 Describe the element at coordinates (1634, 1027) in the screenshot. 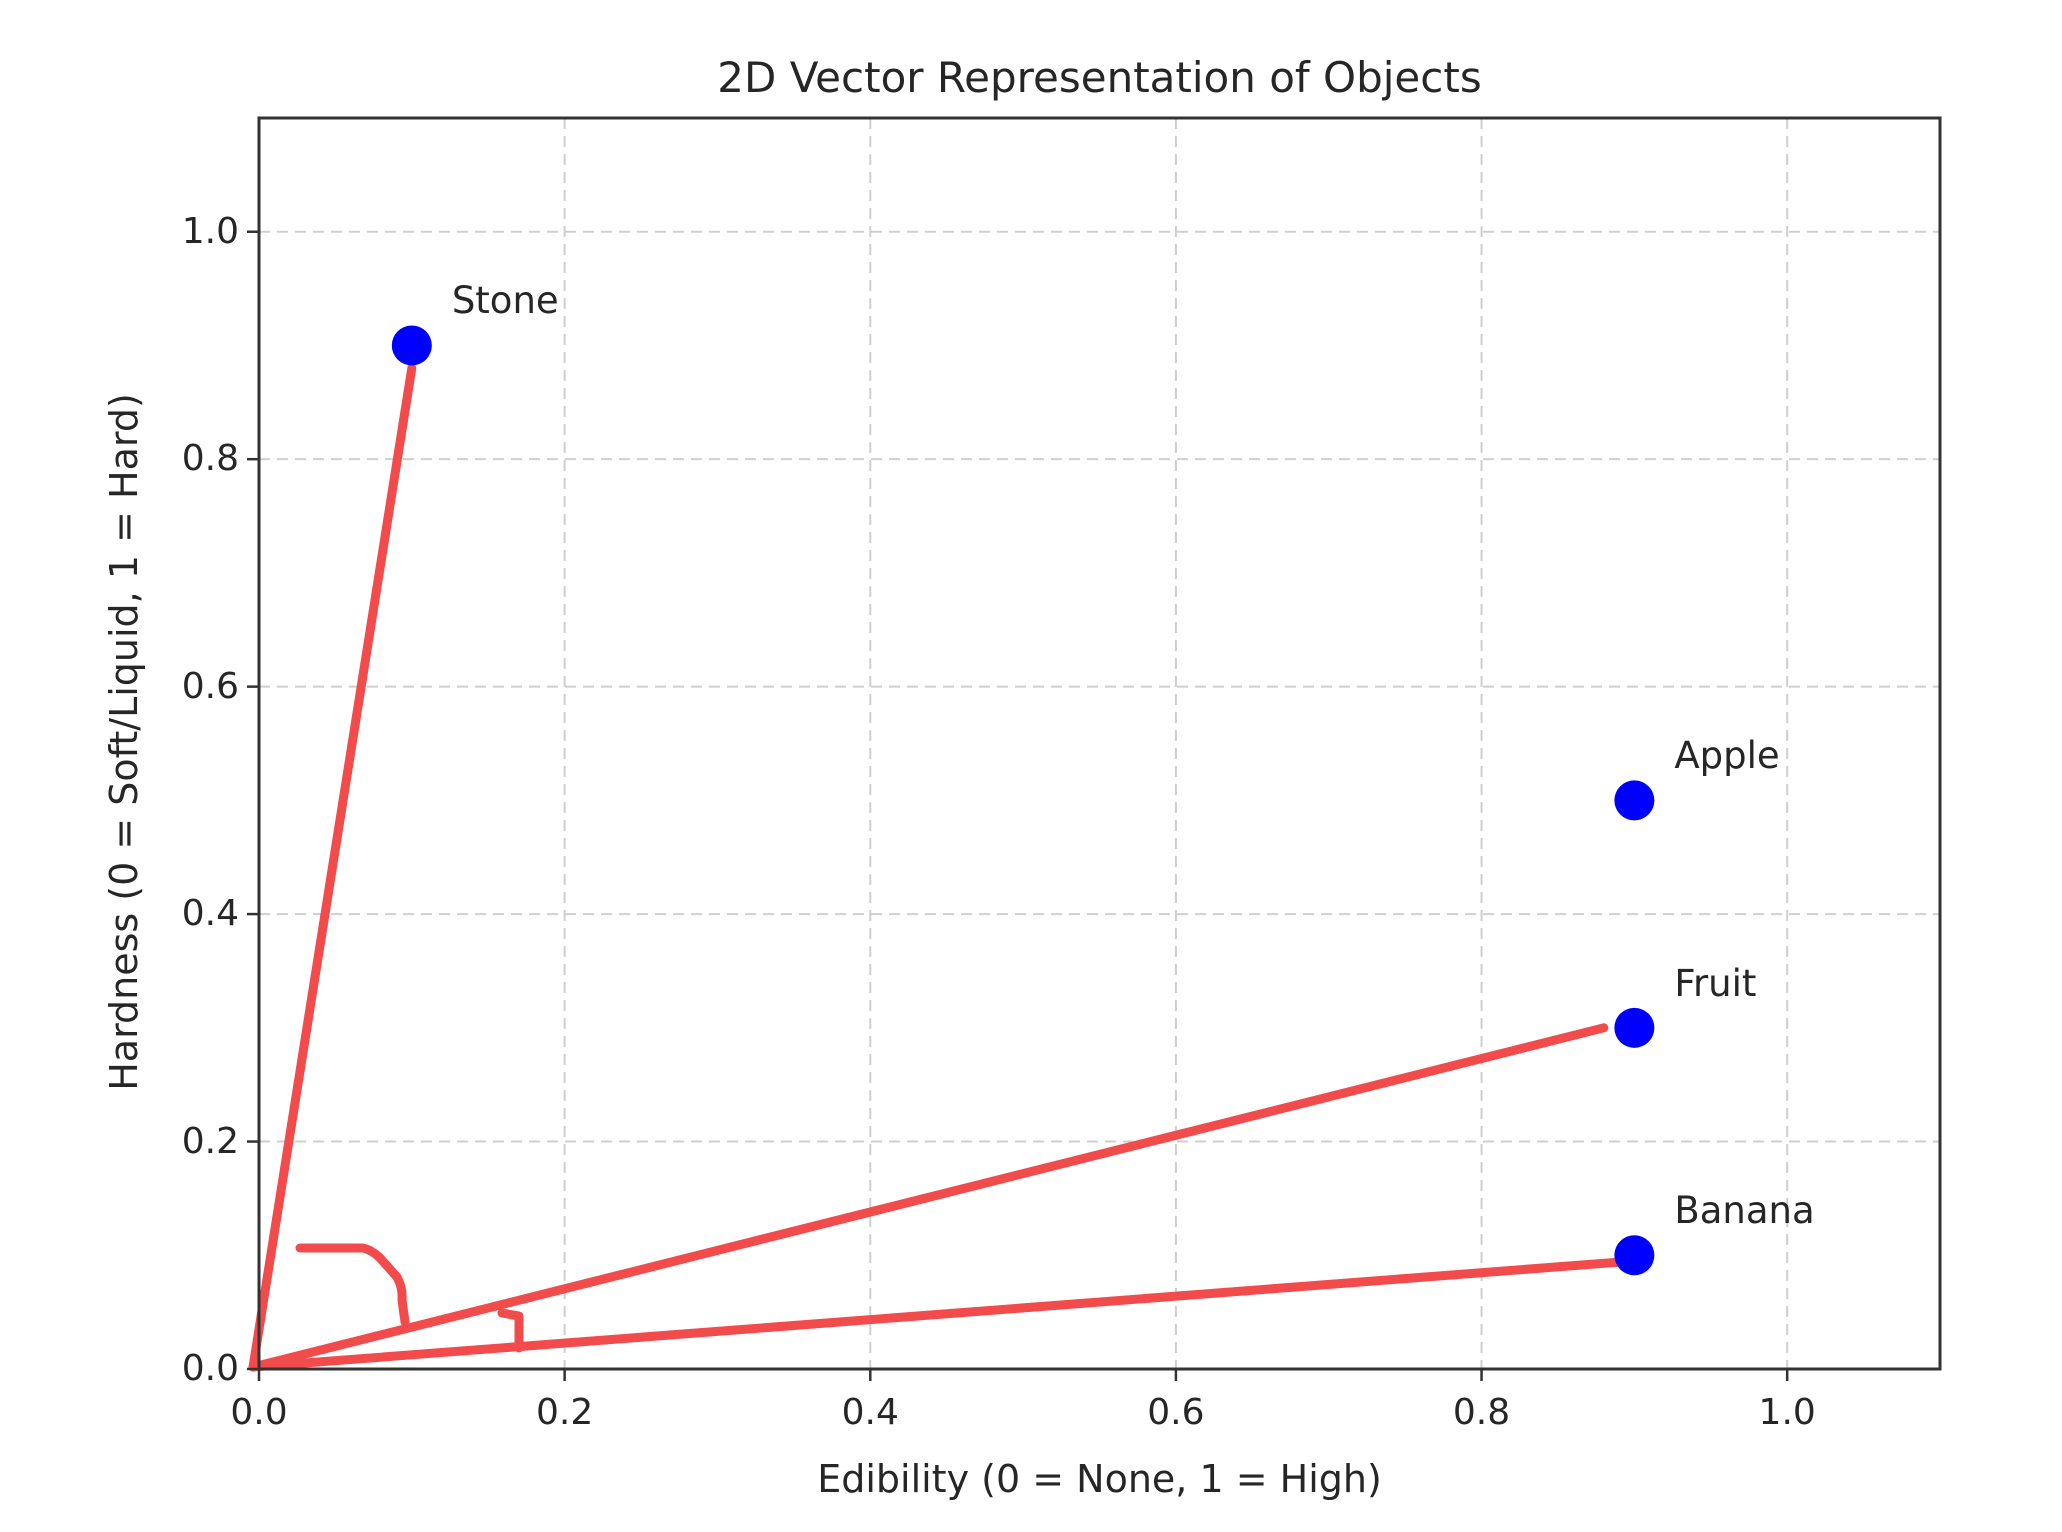

I see `data-point-fruit` at that location.